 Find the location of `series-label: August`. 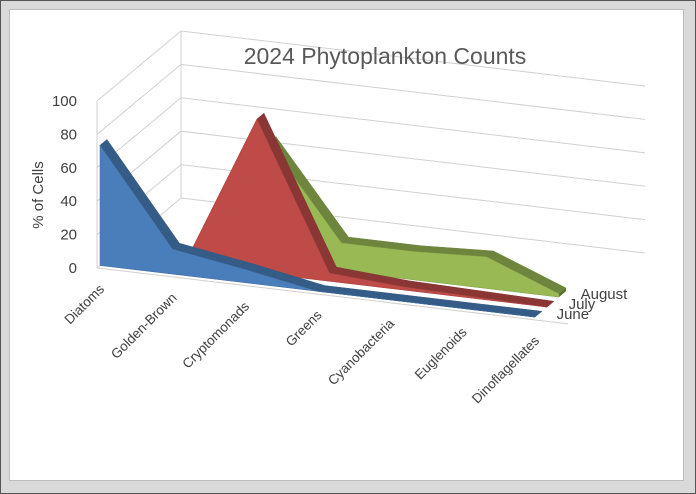

series-label: August is located at coordinates (605, 294).